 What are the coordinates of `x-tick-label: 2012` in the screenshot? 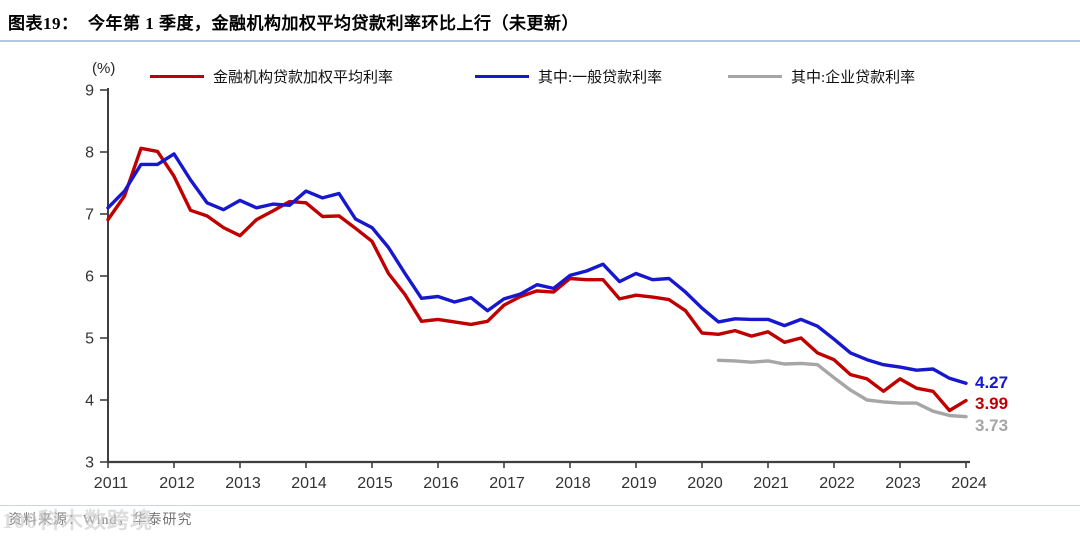 It's located at (177, 483).